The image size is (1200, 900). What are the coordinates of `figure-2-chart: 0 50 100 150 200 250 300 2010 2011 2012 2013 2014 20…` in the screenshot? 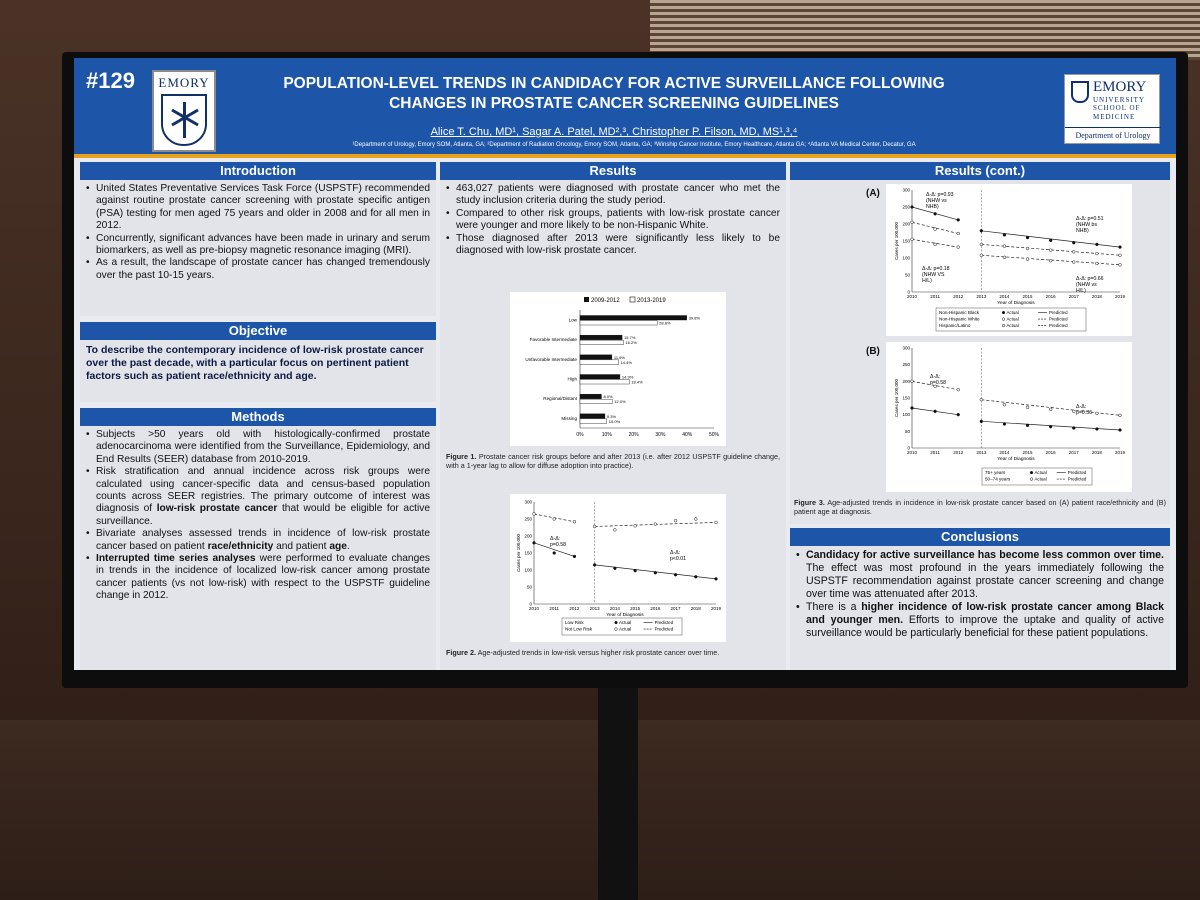 It's located at (619, 568).